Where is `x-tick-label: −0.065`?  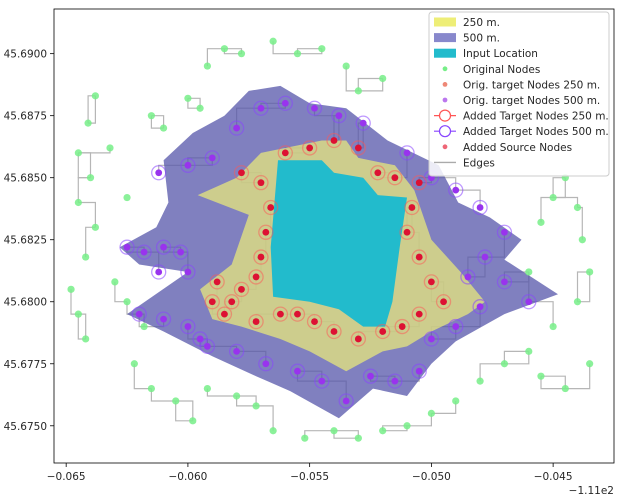 x-tick-label: −0.065 is located at coordinates (66, 477).